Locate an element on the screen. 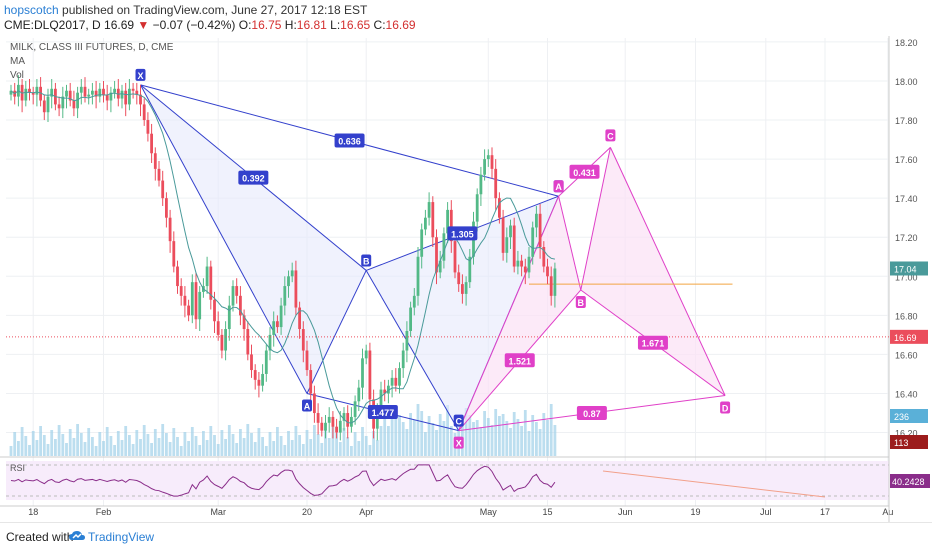  rsi-trendline is located at coordinates (714, 484).